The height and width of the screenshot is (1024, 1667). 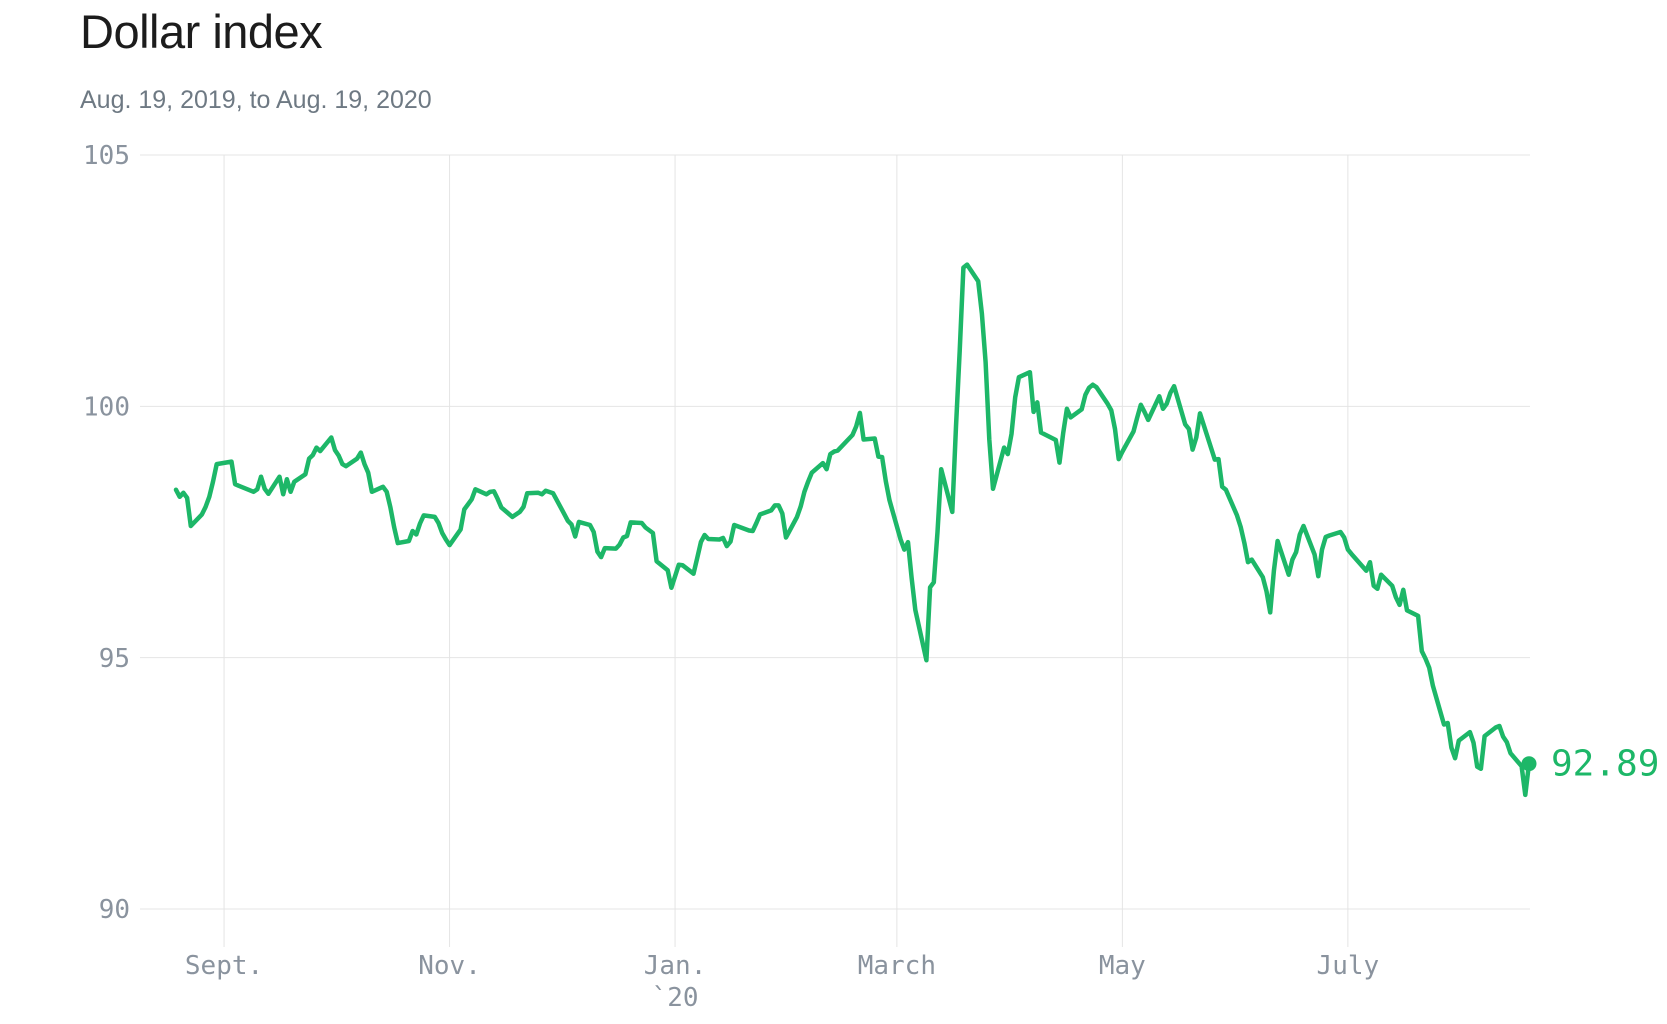 I want to click on y-axis-tick-labels: 105 100 95 90, so click(x=106, y=533).